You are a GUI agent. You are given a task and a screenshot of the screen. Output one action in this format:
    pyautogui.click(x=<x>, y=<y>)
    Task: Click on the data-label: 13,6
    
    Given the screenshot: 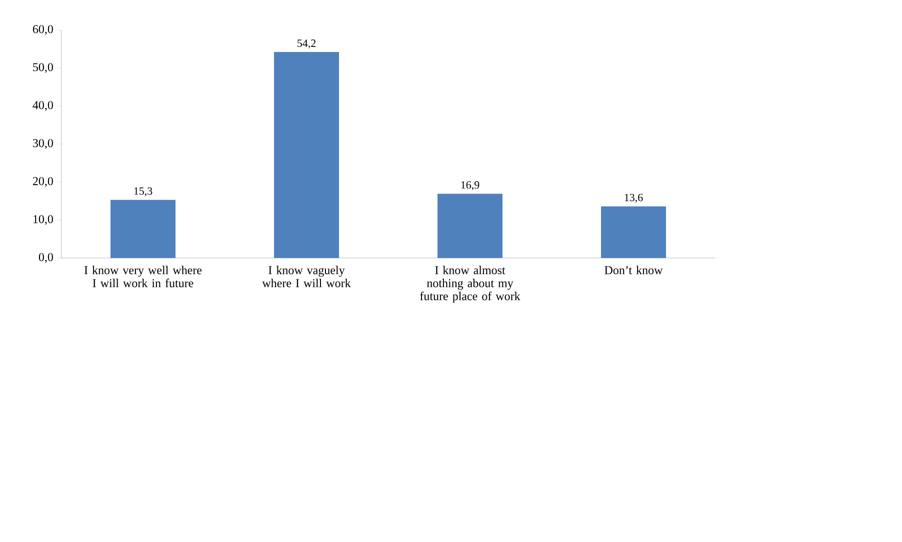 What is the action you would take?
    pyautogui.click(x=633, y=198)
    